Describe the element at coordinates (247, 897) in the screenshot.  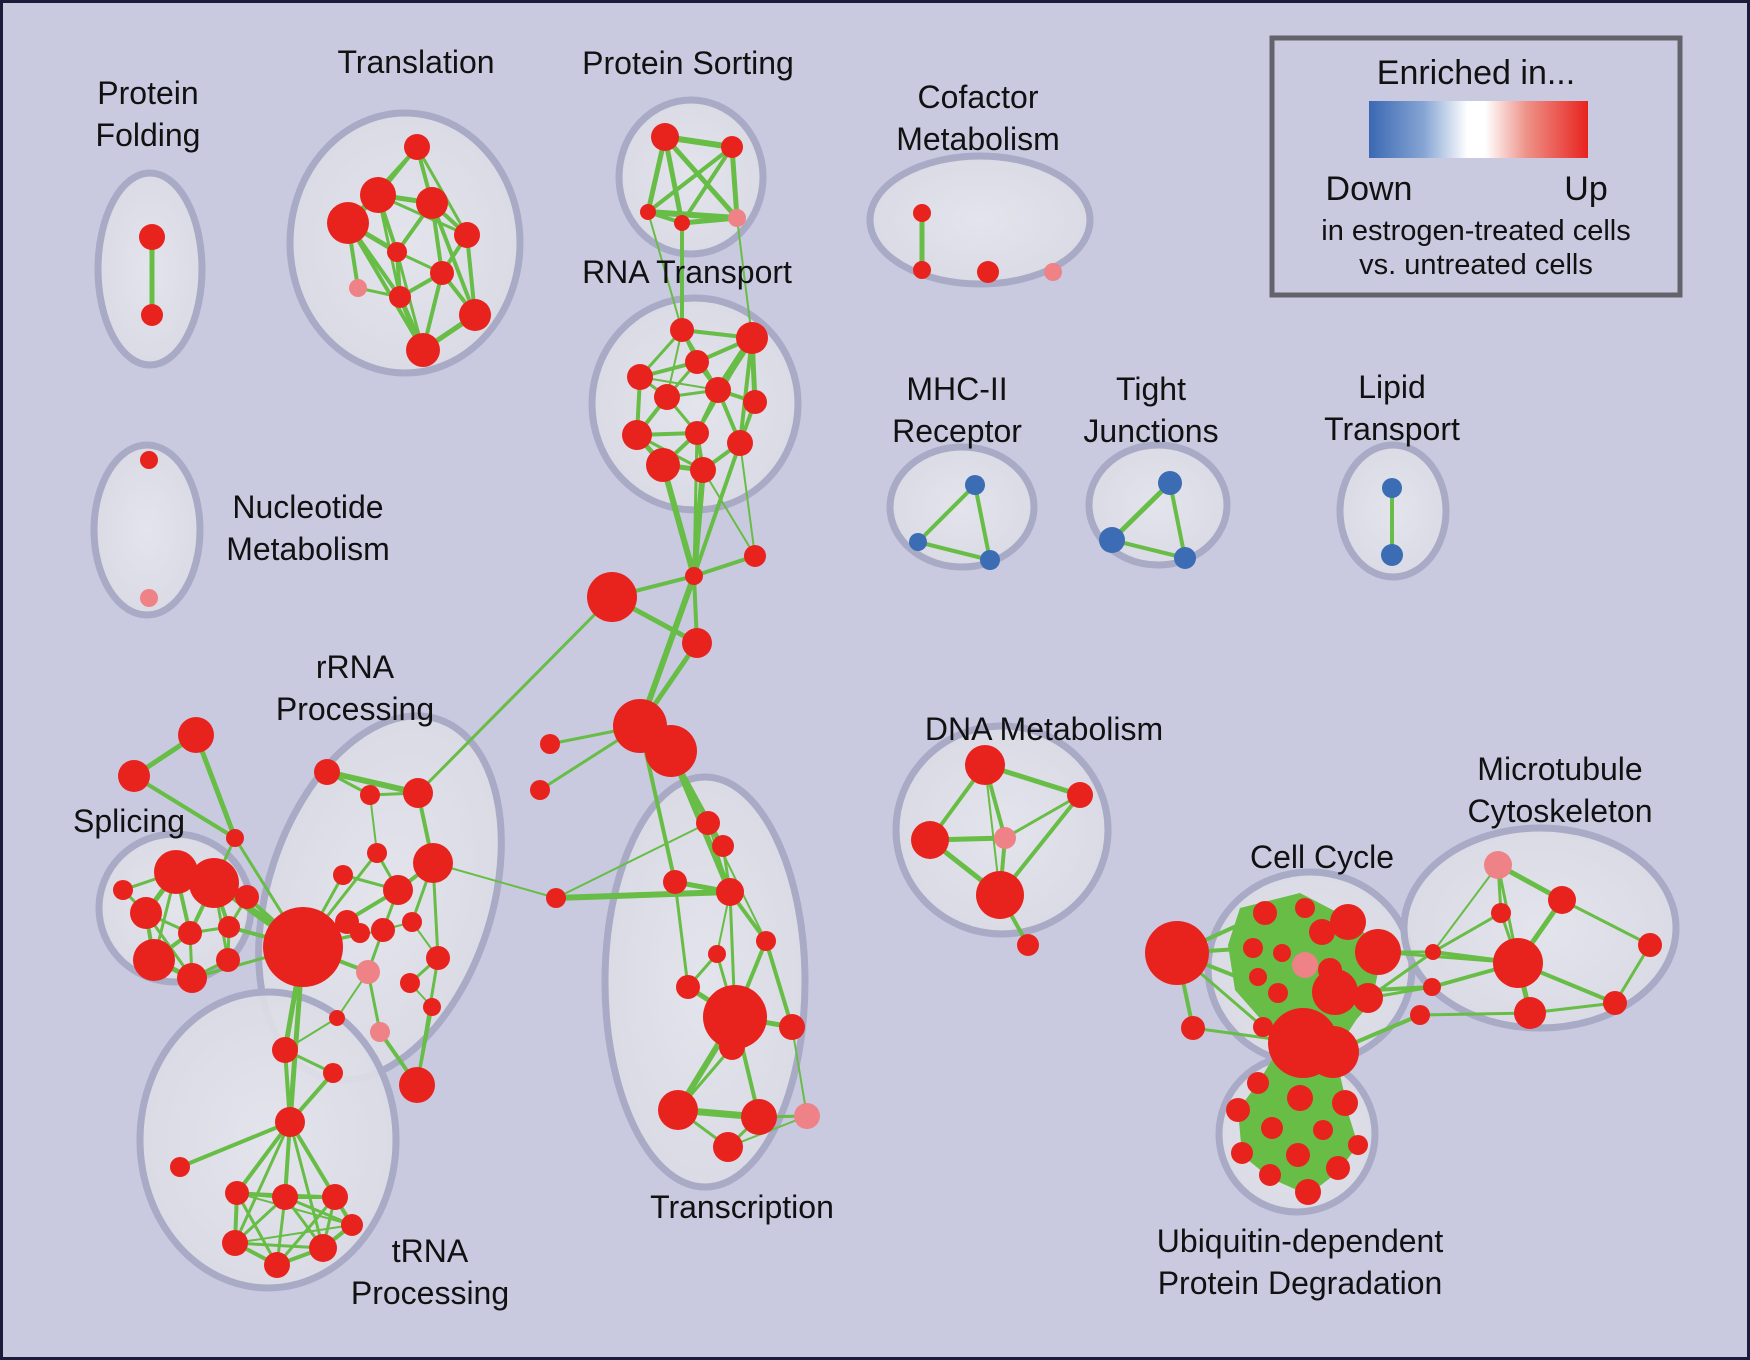
I see `node-sp9` at that location.